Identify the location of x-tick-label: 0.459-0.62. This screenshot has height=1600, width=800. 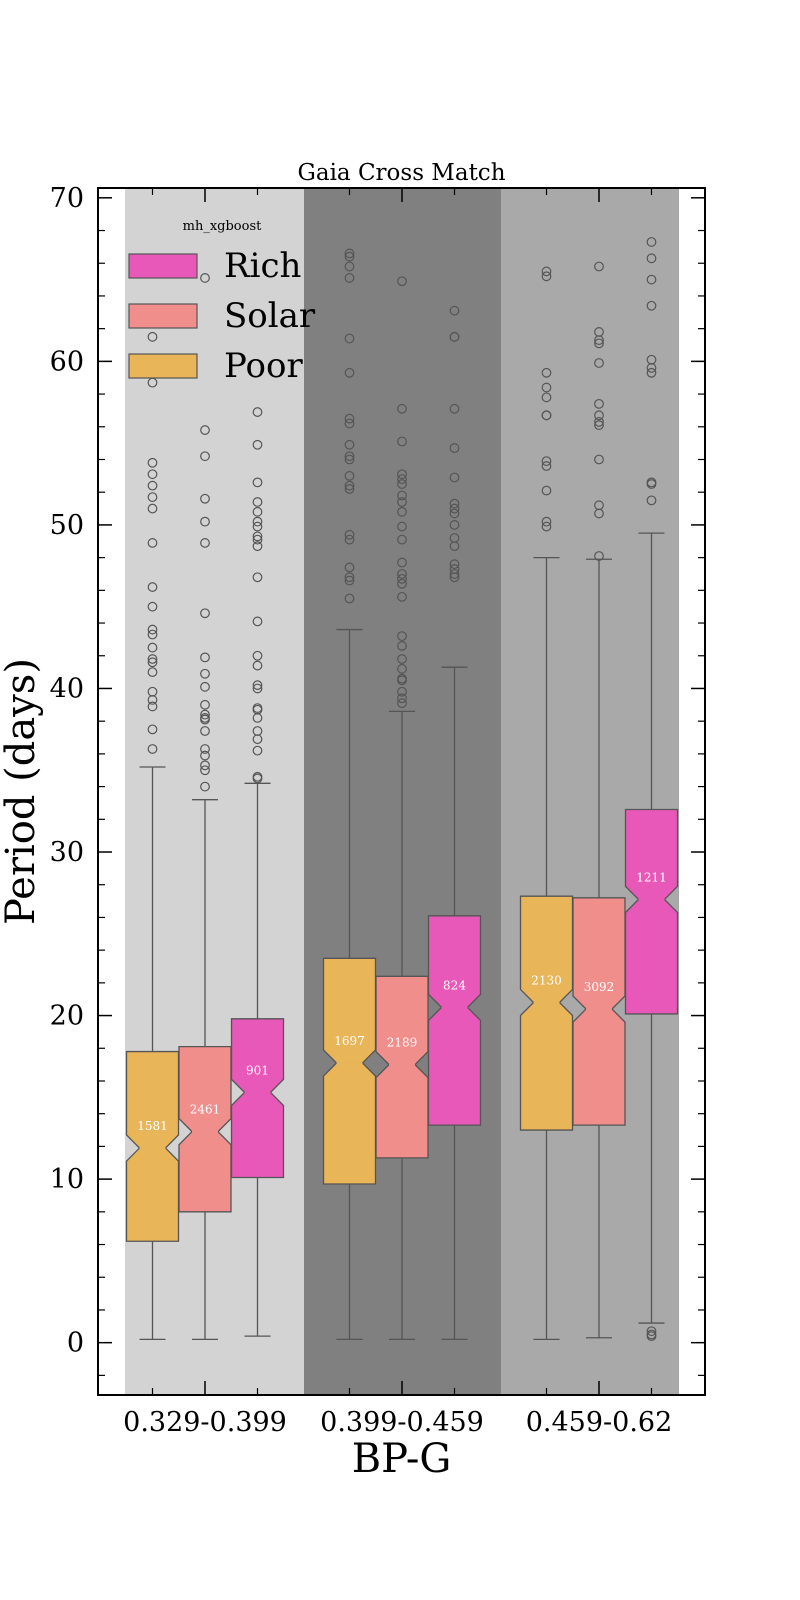
(599, 1422).